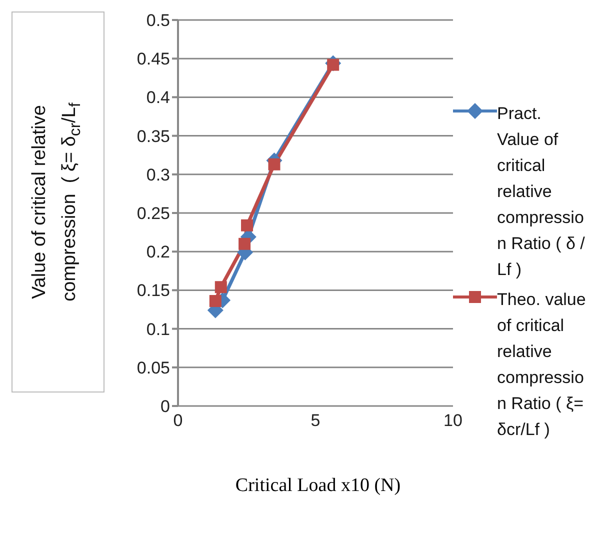  I want to click on x-tick-label: 0, so click(178, 420).